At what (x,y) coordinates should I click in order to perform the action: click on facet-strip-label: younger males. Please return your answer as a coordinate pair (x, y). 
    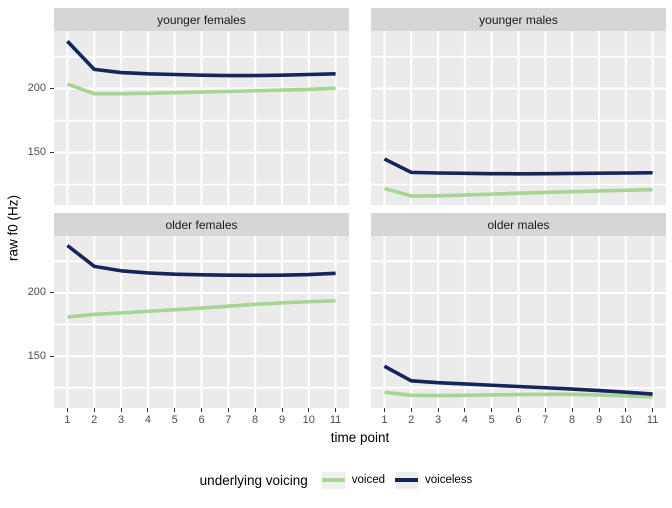
    Looking at the image, I should click on (518, 19).